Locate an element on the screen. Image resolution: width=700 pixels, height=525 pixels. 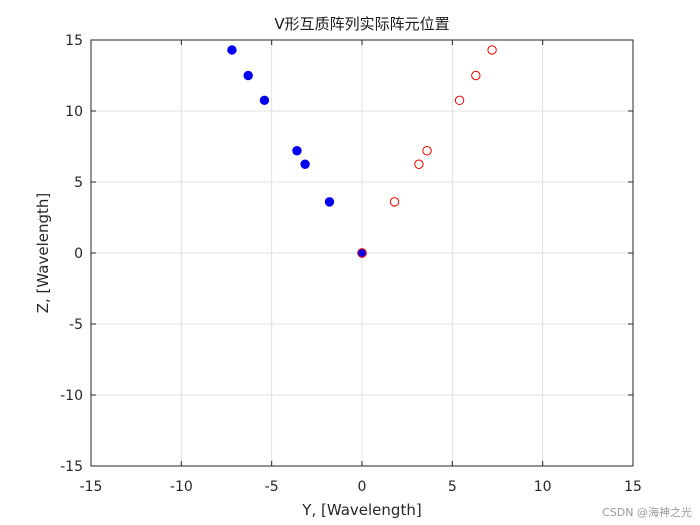
x-tick-label: 0 is located at coordinates (362, 487).